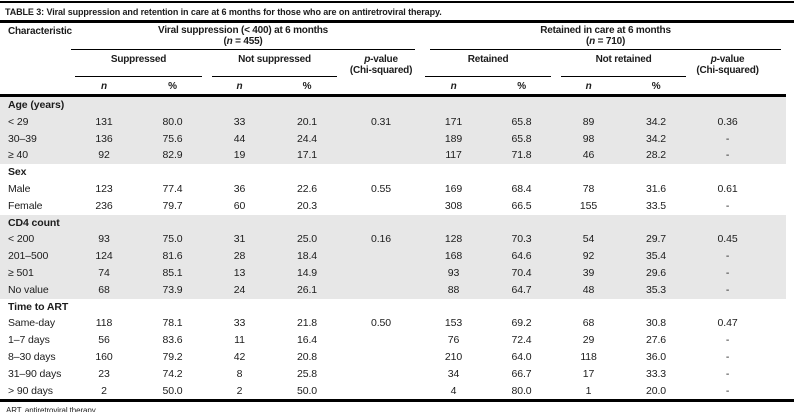 The image size is (794, 412). I want to click on section-header-row: CD4 count, so click(393, 223).